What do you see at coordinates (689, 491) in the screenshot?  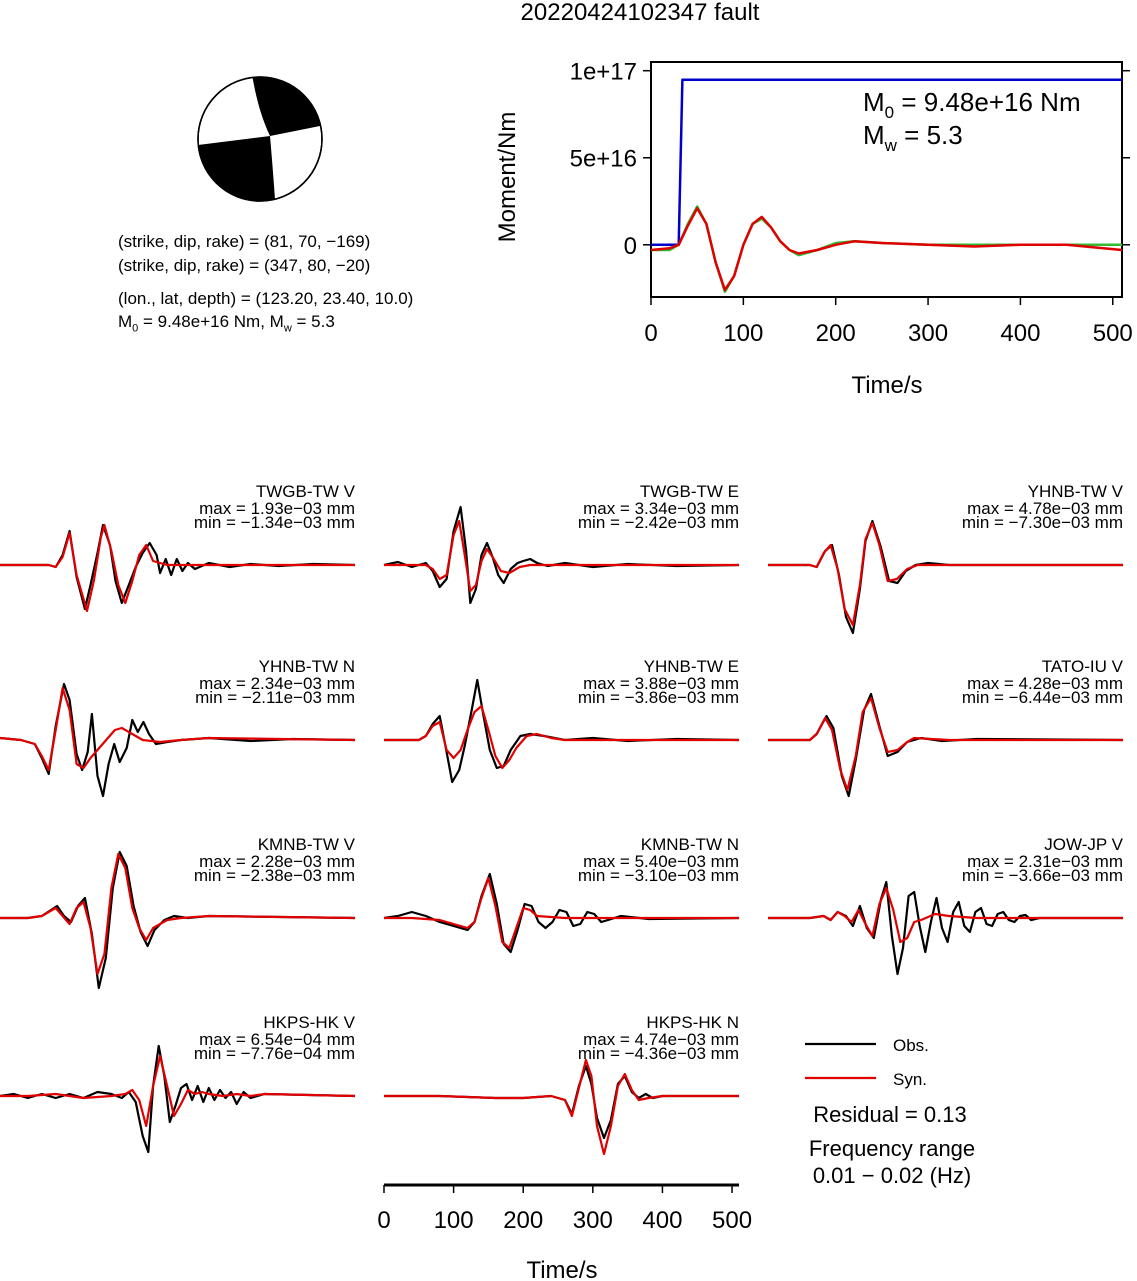 I see `station-label: TWGB-TW E` at bounding box center [689, 491].